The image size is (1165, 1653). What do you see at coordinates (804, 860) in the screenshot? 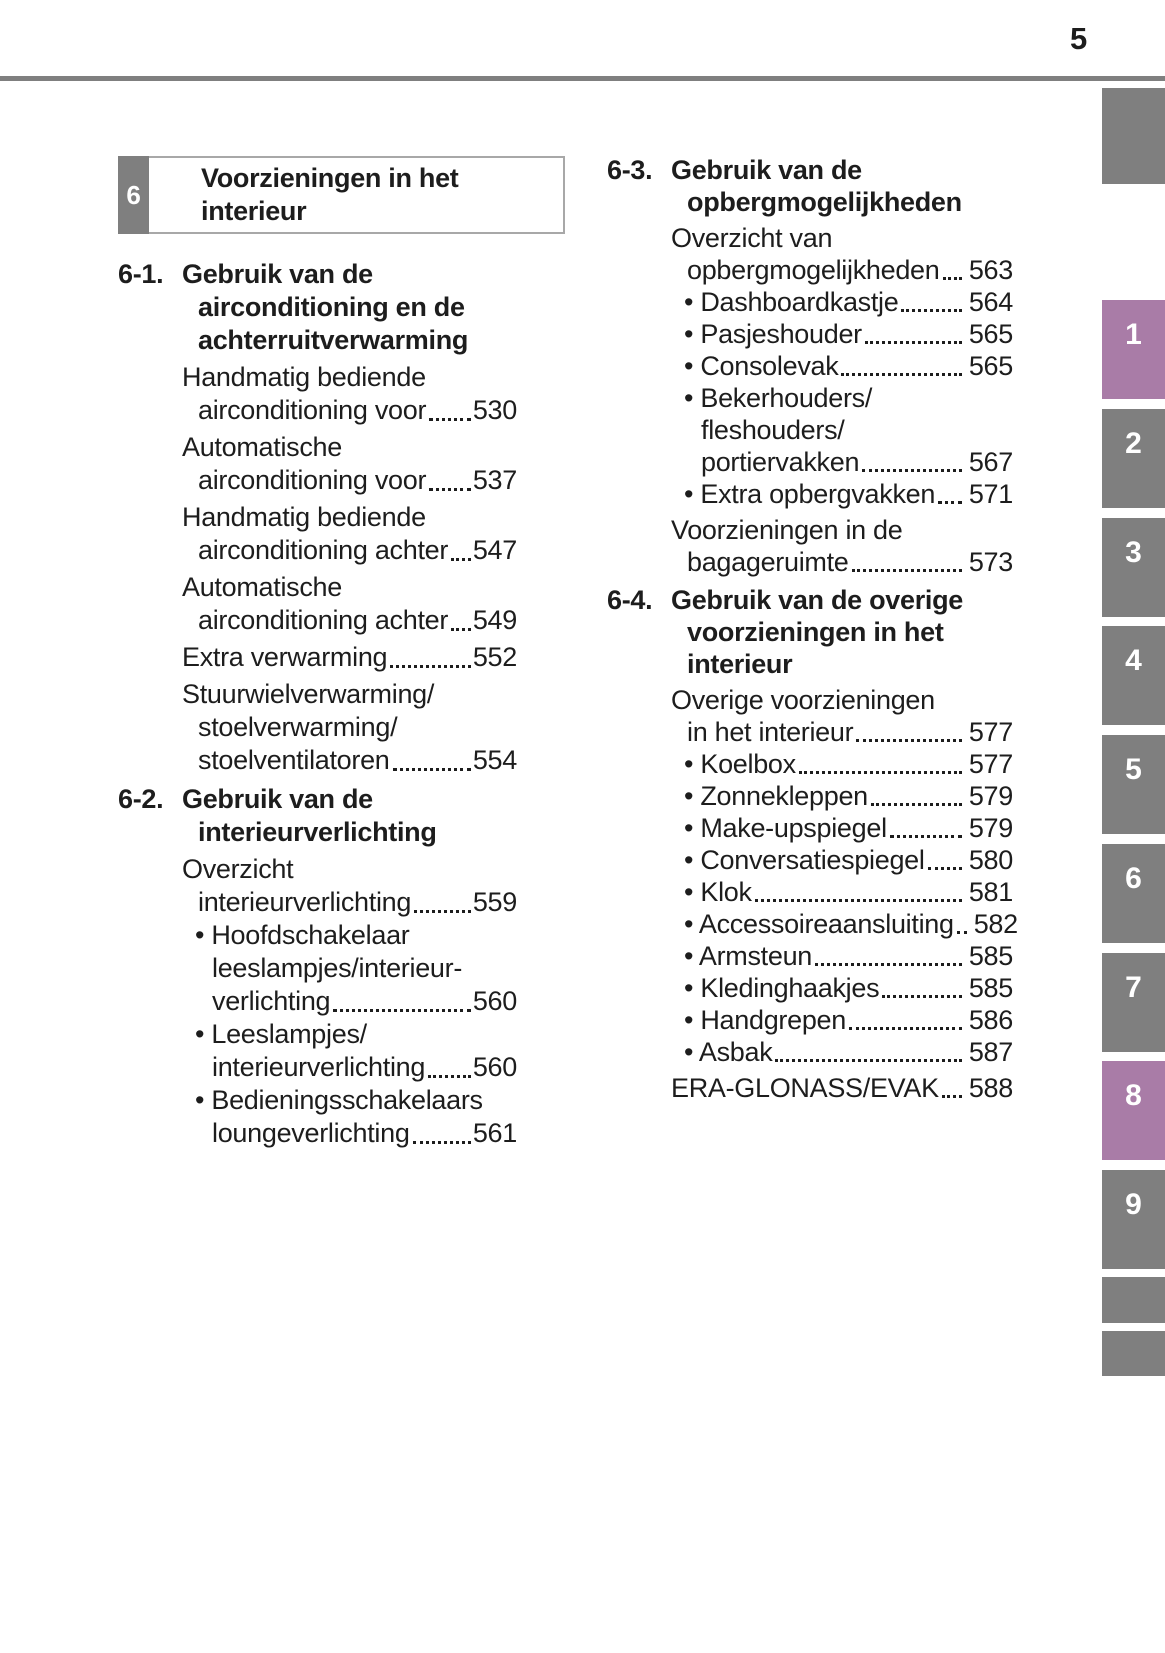
I see `toc-entry-label: • Conversatiespiegel` at bounding box center [804, 860].